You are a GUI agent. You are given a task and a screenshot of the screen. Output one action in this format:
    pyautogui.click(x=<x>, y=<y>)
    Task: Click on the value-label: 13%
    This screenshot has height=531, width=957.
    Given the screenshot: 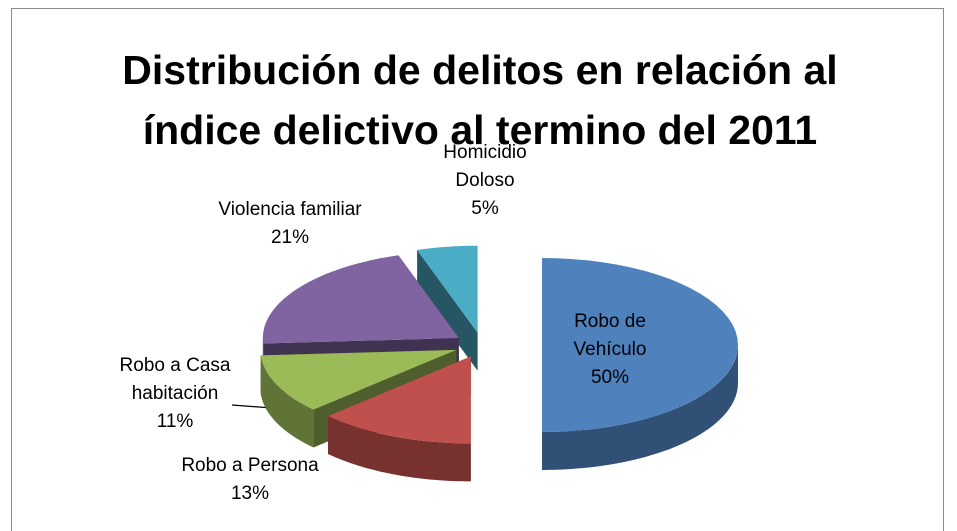 What is the action you would take?
    pyautogui.click(x=250, y=493)
    